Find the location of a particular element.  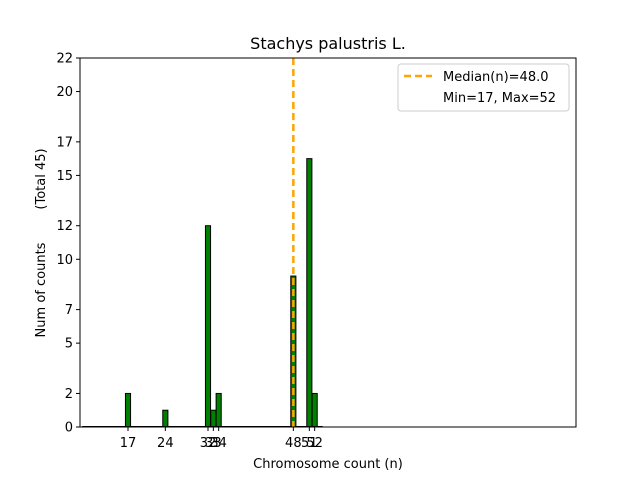

y-tick-label-15: 15 is located at coordinates (64, 176).